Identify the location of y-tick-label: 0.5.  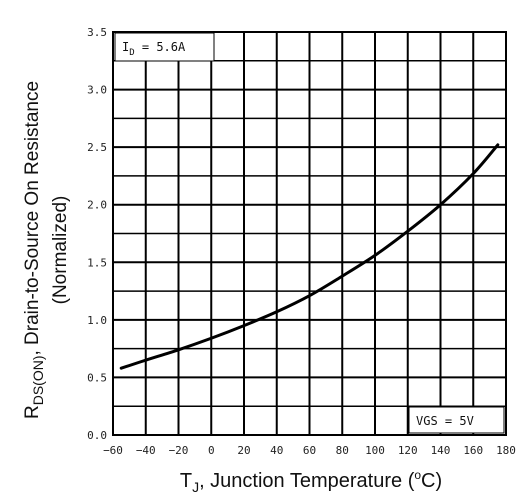
(97, 377).